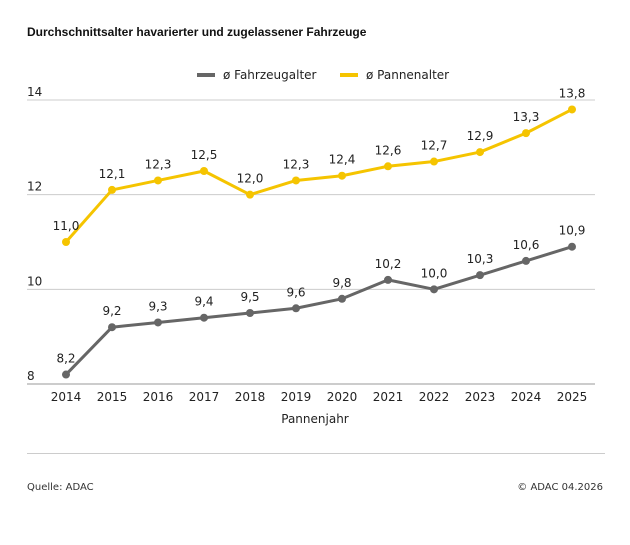  Describe the element at coordinates (34, 281) in the screenshot. I see `y-tick-label: 10` at that location.